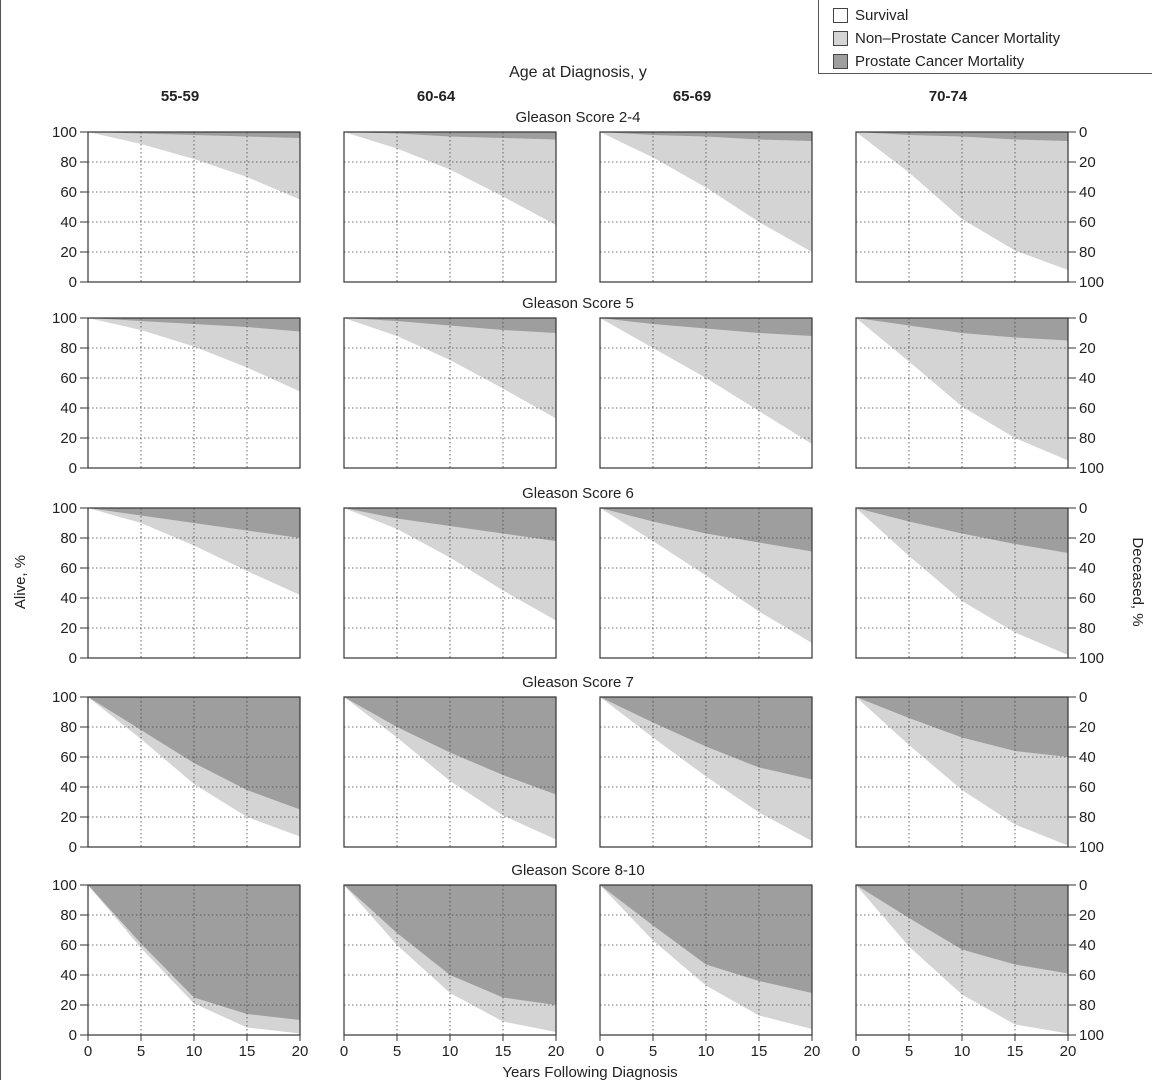  What do you see at coordinates (706, 772) in the screenshot?
I see `panel-r4-c3-frame` at bounding box center [706, 772].